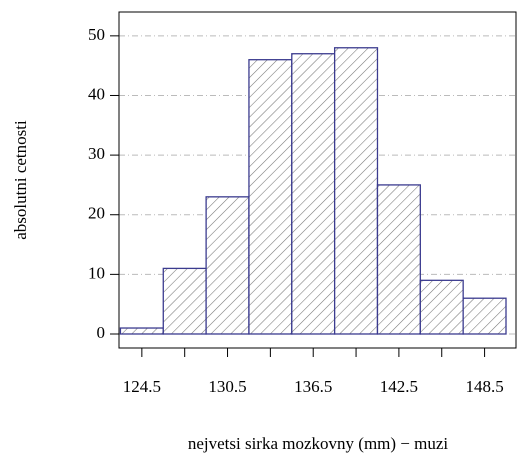 This screenshot has width=517, height=457. Describe the element at coordinates (20, 180) in the screenshot. I see `y-axis-label: absolutni cetnosti` at that location.